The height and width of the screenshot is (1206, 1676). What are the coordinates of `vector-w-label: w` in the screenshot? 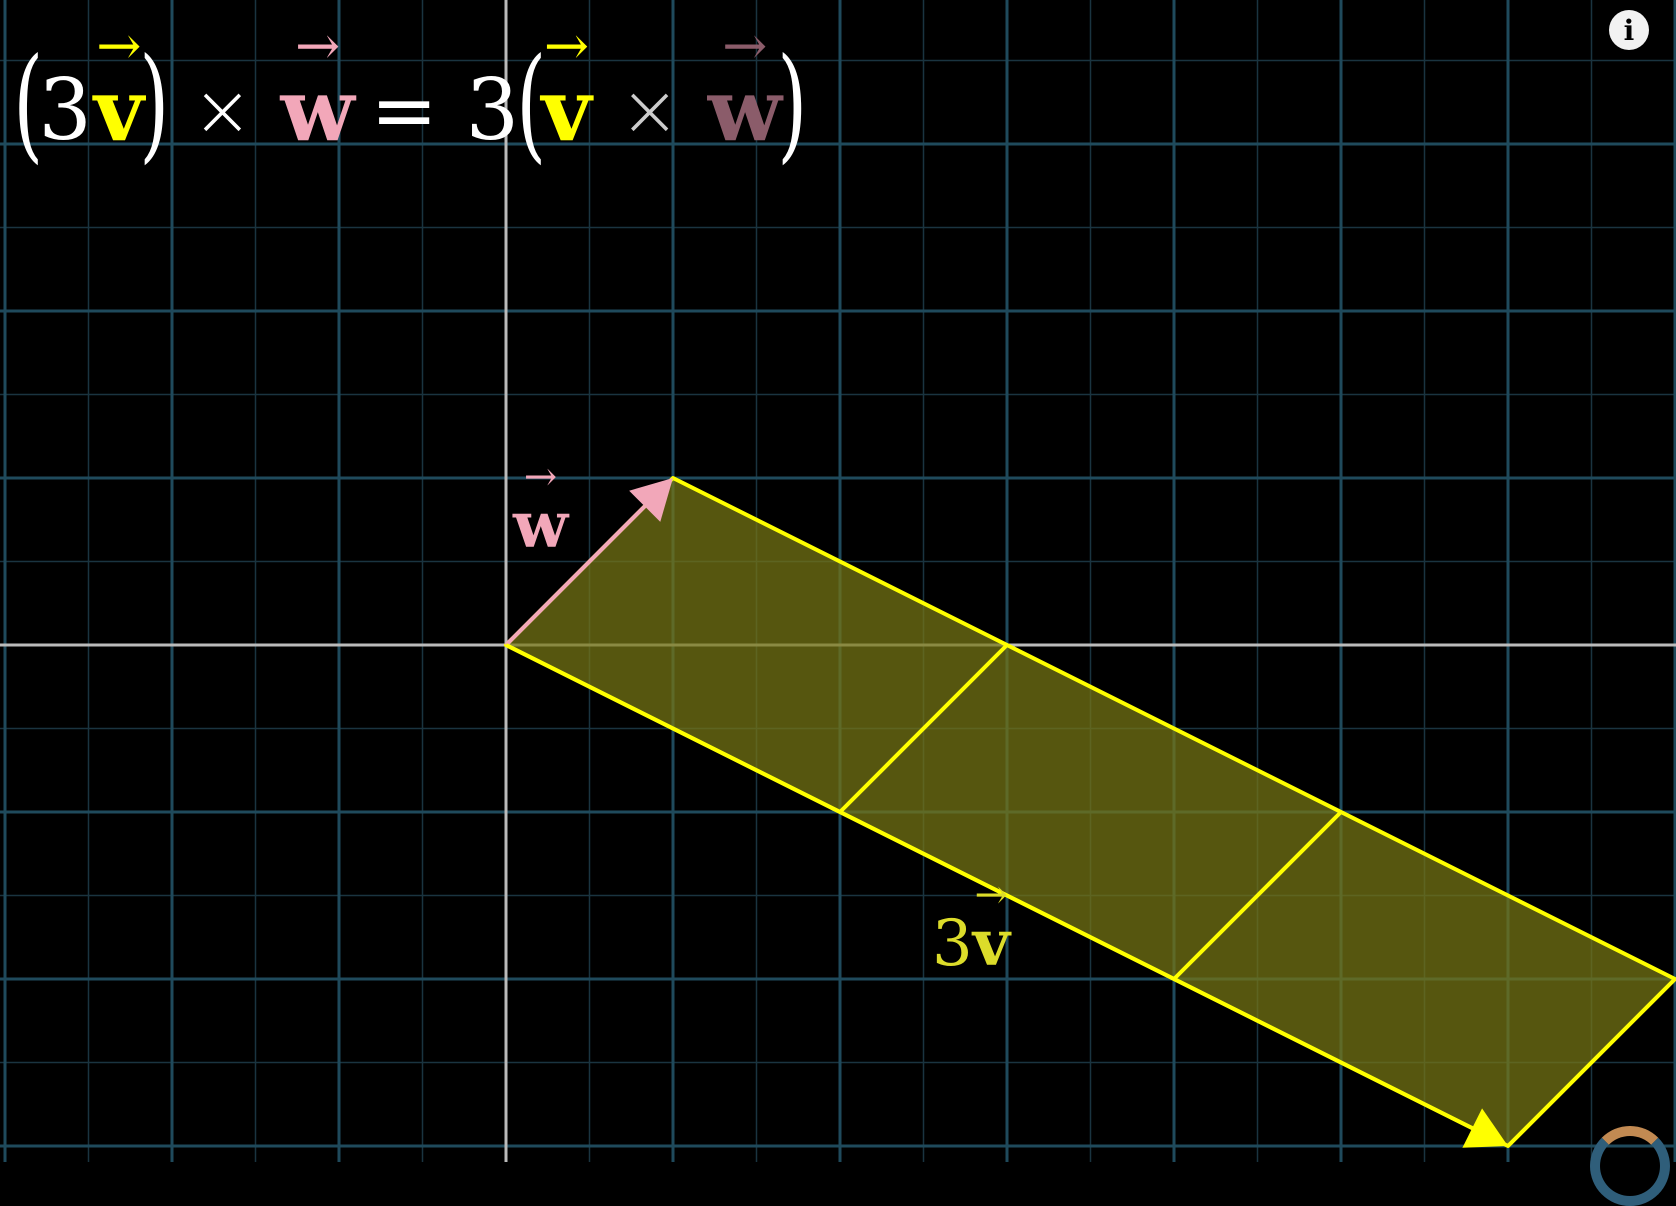 It's located at (540, 525).